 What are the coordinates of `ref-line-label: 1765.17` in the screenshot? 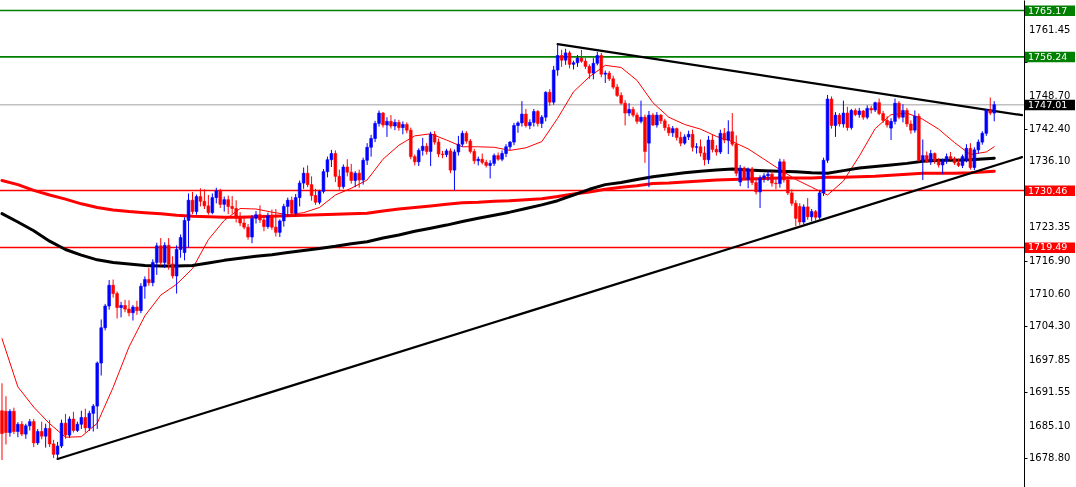 It's located at (1048, 10).